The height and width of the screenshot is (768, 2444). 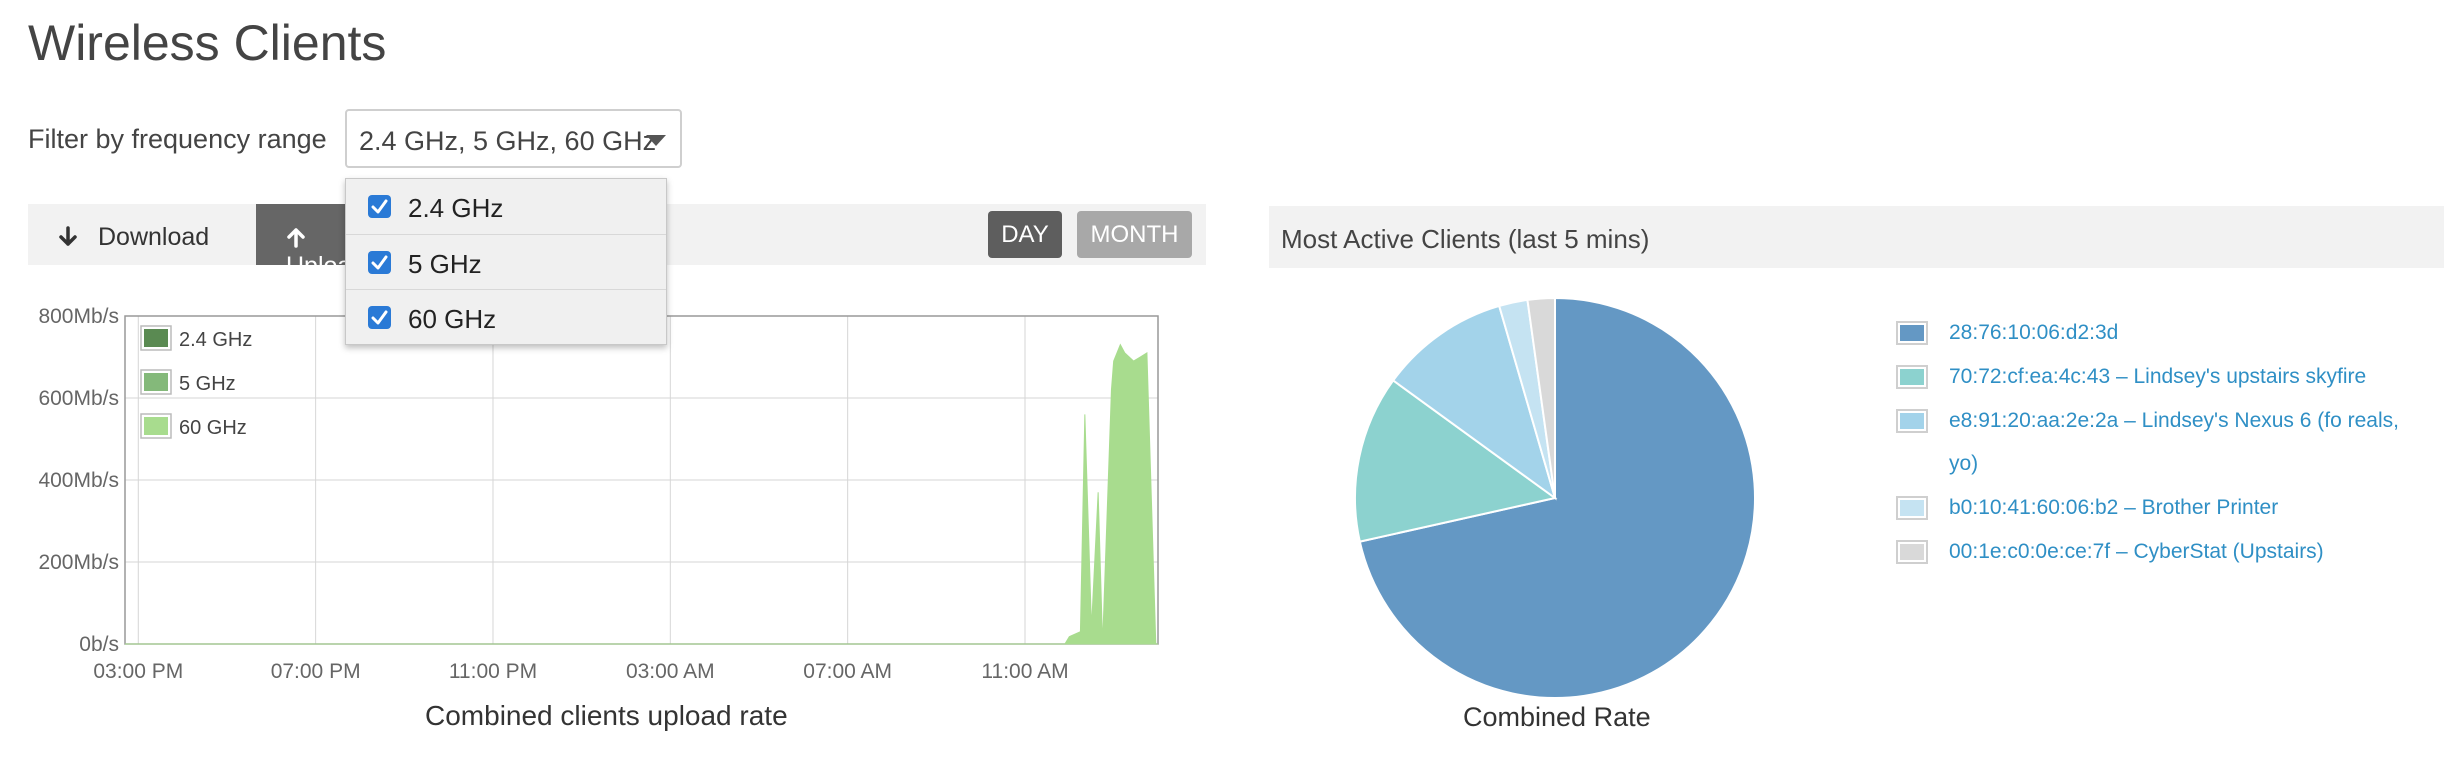 What do you see at coordinates (1465, 239) in the screenshot?
I see `most-active-title: Most Active Clients (last 5 mins)` at bounding box center [1465, 239].